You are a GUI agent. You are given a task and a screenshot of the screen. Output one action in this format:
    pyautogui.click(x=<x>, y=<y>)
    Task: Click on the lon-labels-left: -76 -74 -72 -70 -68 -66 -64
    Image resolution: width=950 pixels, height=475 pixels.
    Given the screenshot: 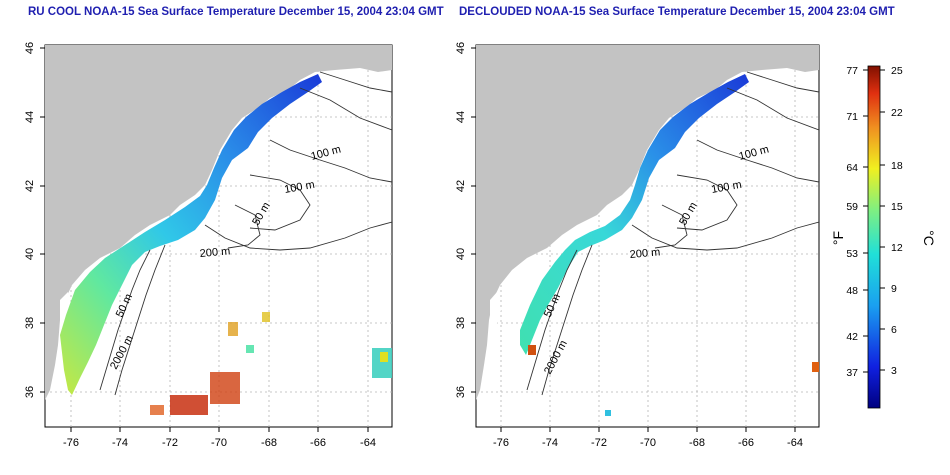 What is the action you would take?
    pyautogui.click(x=219, y=443)
    